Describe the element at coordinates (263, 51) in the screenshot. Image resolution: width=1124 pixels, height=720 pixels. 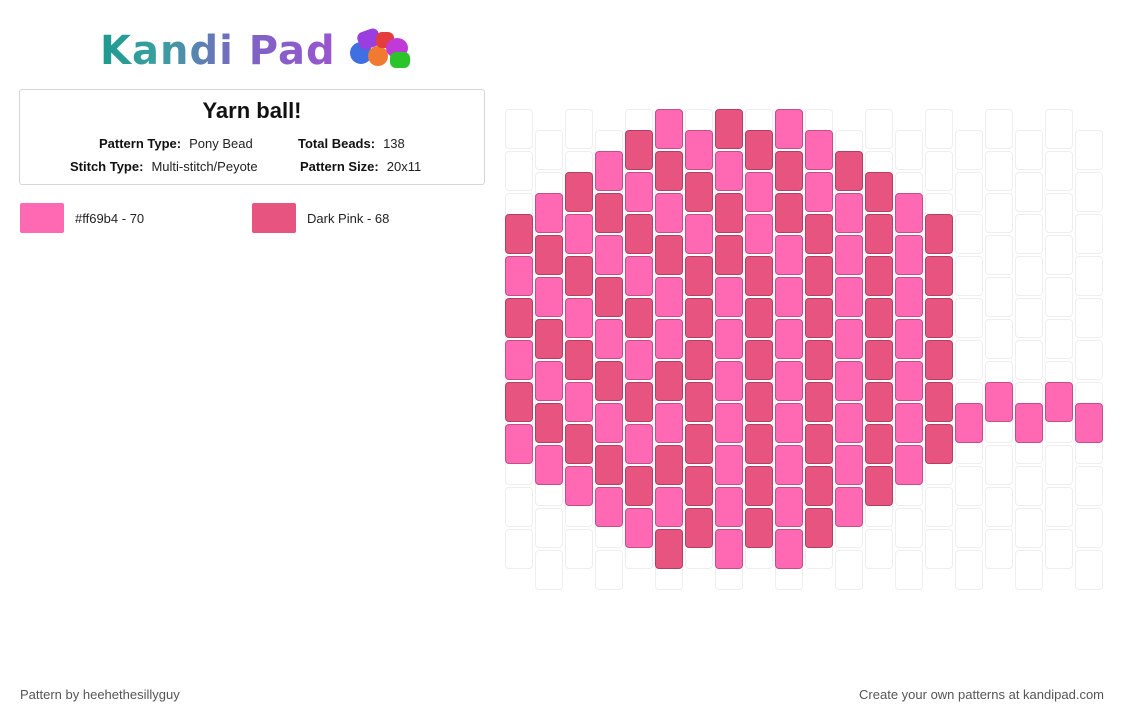
I see `kandi-pad-logo: Kandi Pad` at that location.